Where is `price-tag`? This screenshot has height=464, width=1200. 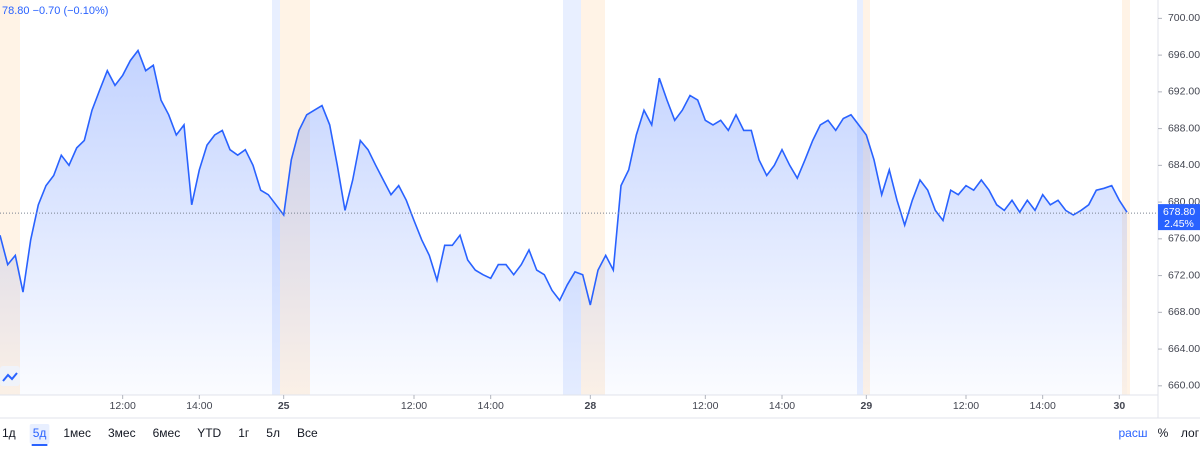 price-tag is located at coordinates (1179, 217).